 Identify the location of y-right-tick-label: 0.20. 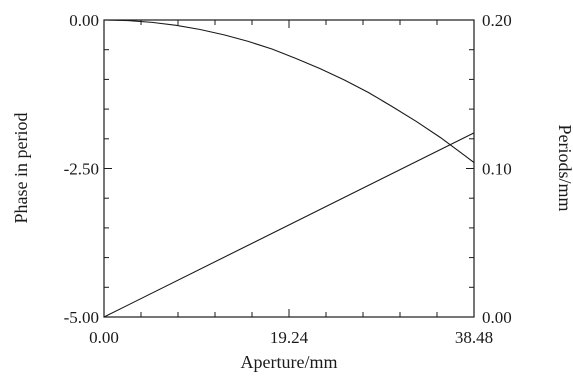
(497, 20).